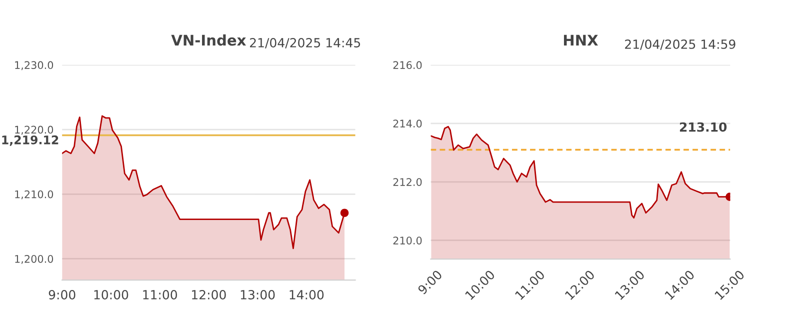  I want to click on y-tick-label: 1,200.0, so click(34, 259).